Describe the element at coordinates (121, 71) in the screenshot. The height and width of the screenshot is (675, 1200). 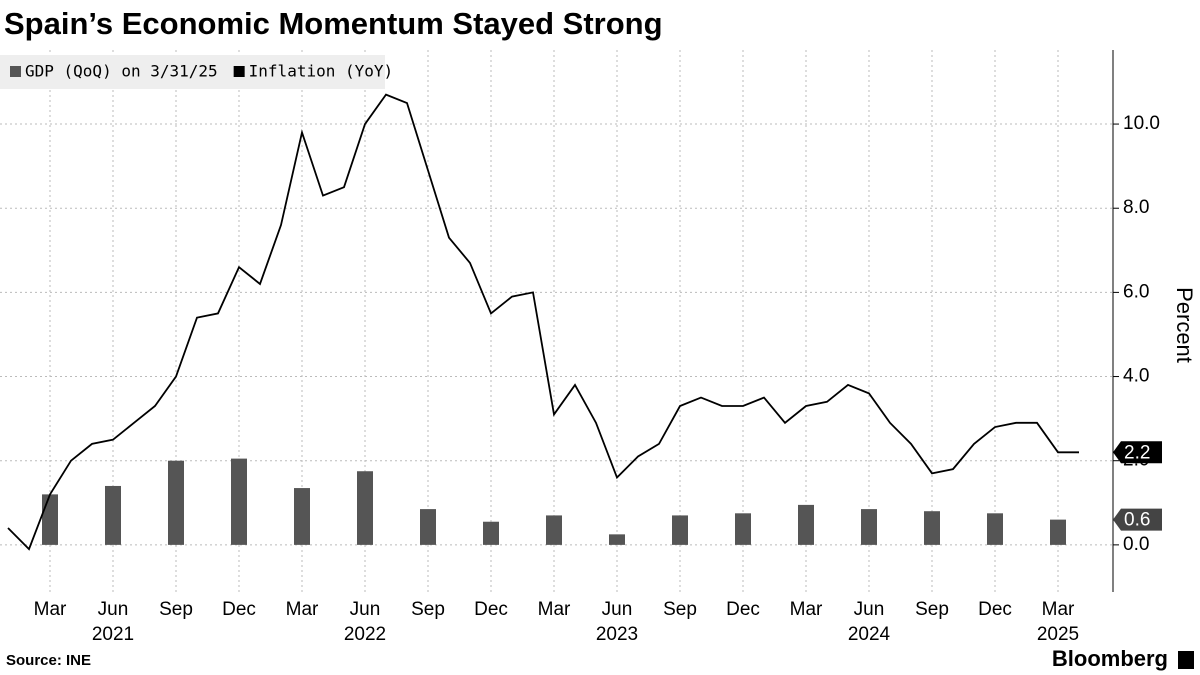
I see `legend-label: GDP (QoQ) on 3/31/25` at that location.